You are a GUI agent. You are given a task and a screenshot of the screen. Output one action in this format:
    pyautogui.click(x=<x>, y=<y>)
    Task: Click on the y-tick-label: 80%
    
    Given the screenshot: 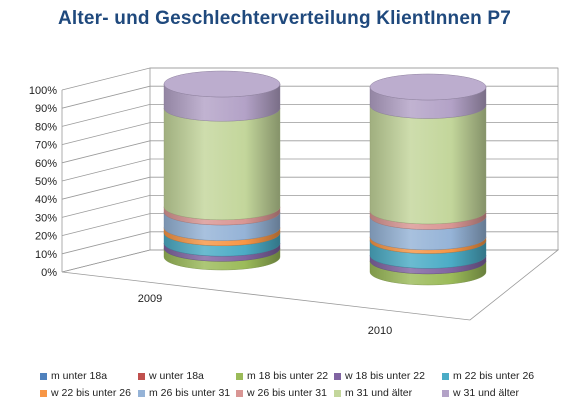 What is the action you would take?
    pyautogui.click(x=46, y=127)
    